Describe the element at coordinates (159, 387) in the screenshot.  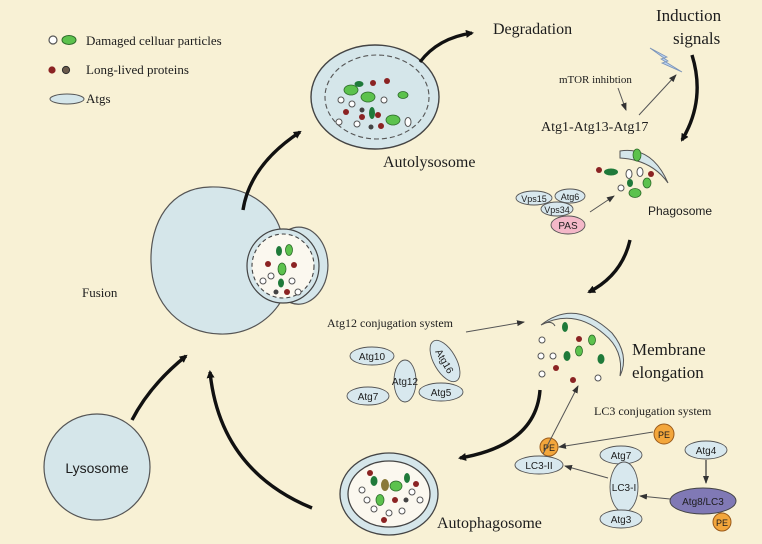
I see `arrow-lysosome-to-fusion` at that location.